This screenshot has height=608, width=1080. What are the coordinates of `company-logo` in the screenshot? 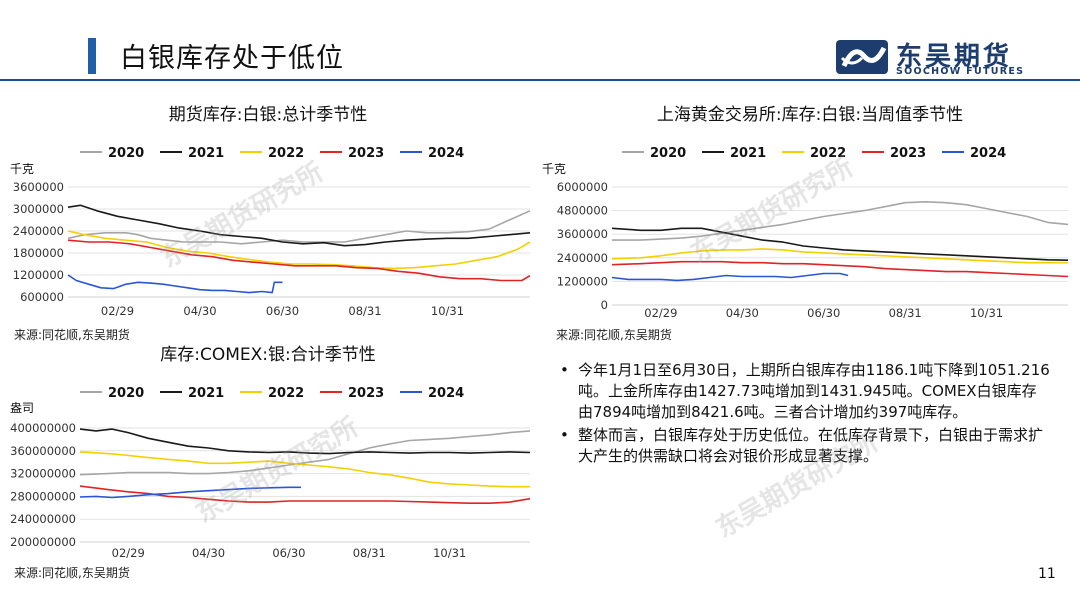 It's located at (862, 57).